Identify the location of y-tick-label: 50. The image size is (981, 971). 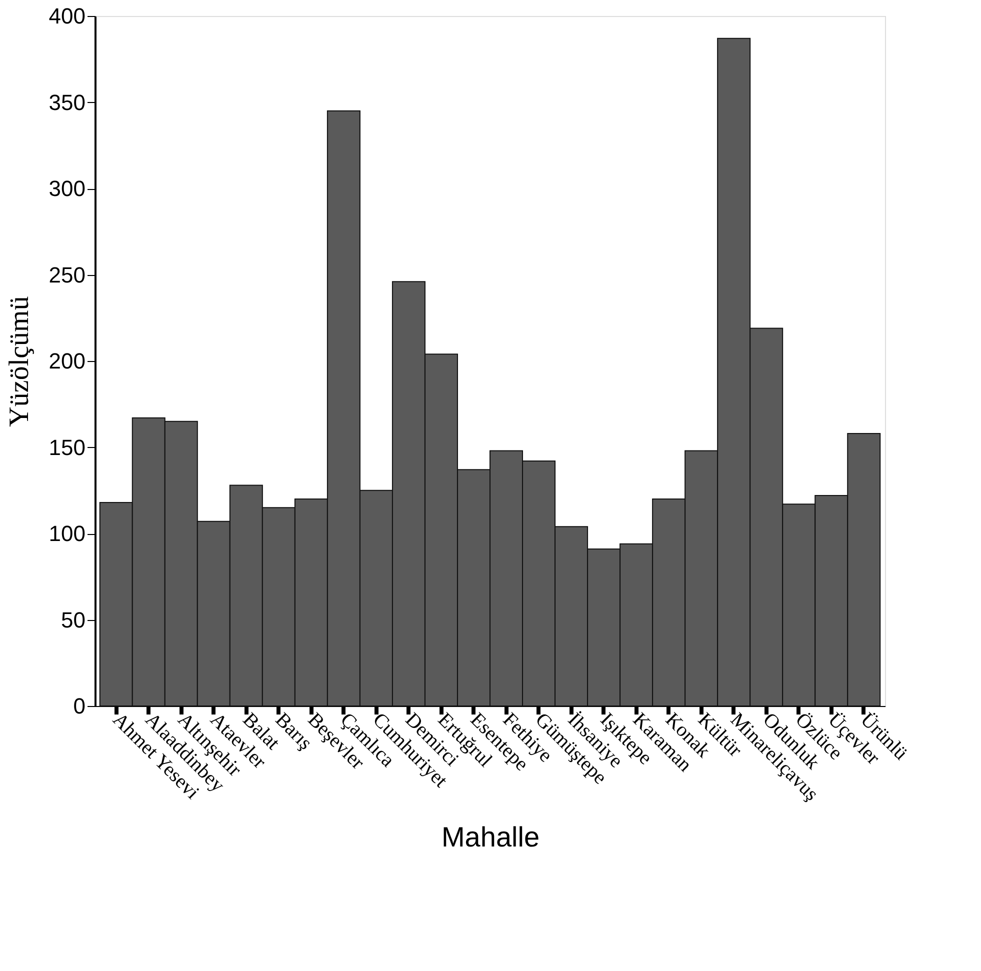
(73, 619).